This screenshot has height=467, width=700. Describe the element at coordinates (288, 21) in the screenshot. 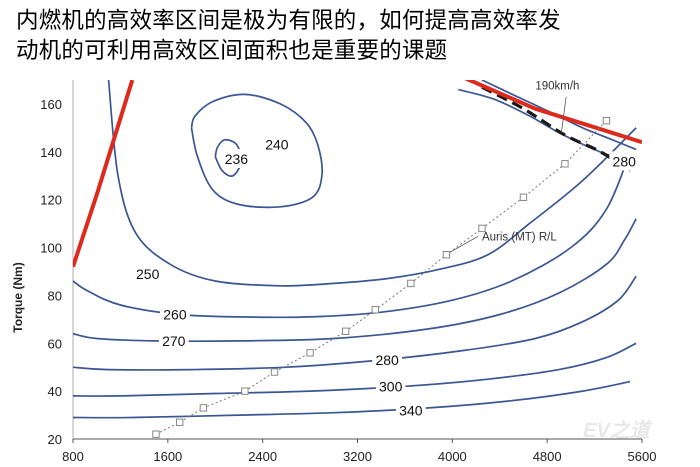

I see `caption-line-1: 内燃机的高效率区间是极为有限的，如何提高高效率发` at that location.